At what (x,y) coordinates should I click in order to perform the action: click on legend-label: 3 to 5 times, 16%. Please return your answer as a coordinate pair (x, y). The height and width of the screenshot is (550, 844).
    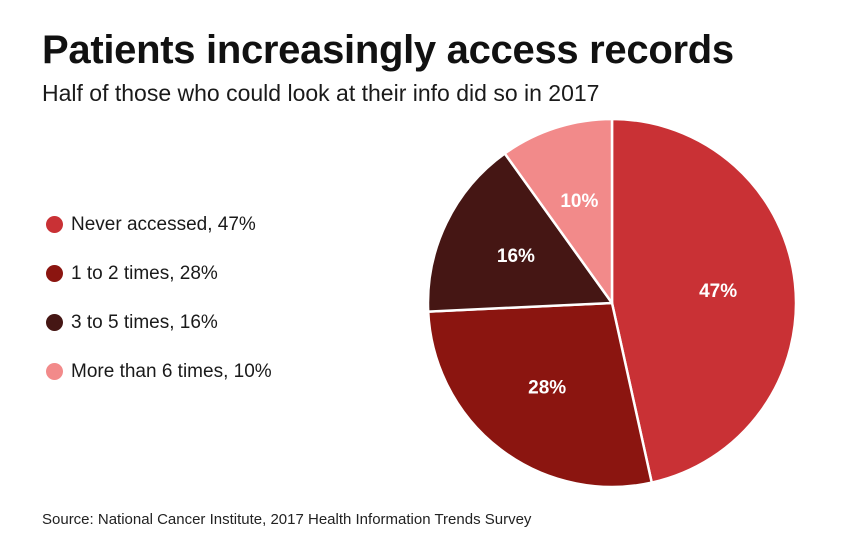
    Looking at the image, I should click on (144, 322).